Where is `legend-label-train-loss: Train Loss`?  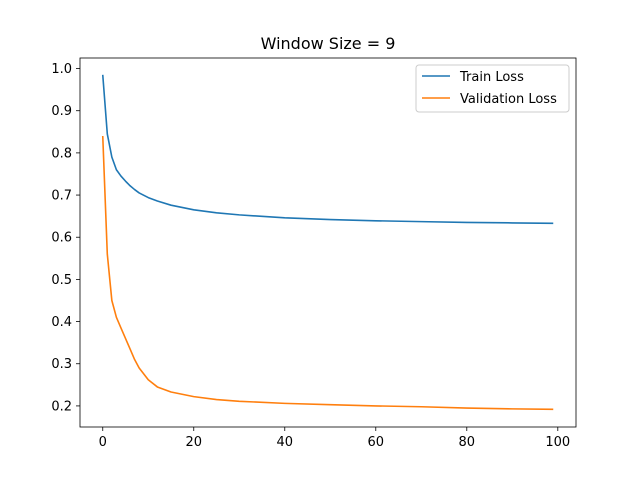
legend-label-train-loss: Train Loss is located at coordinates (491, 77).